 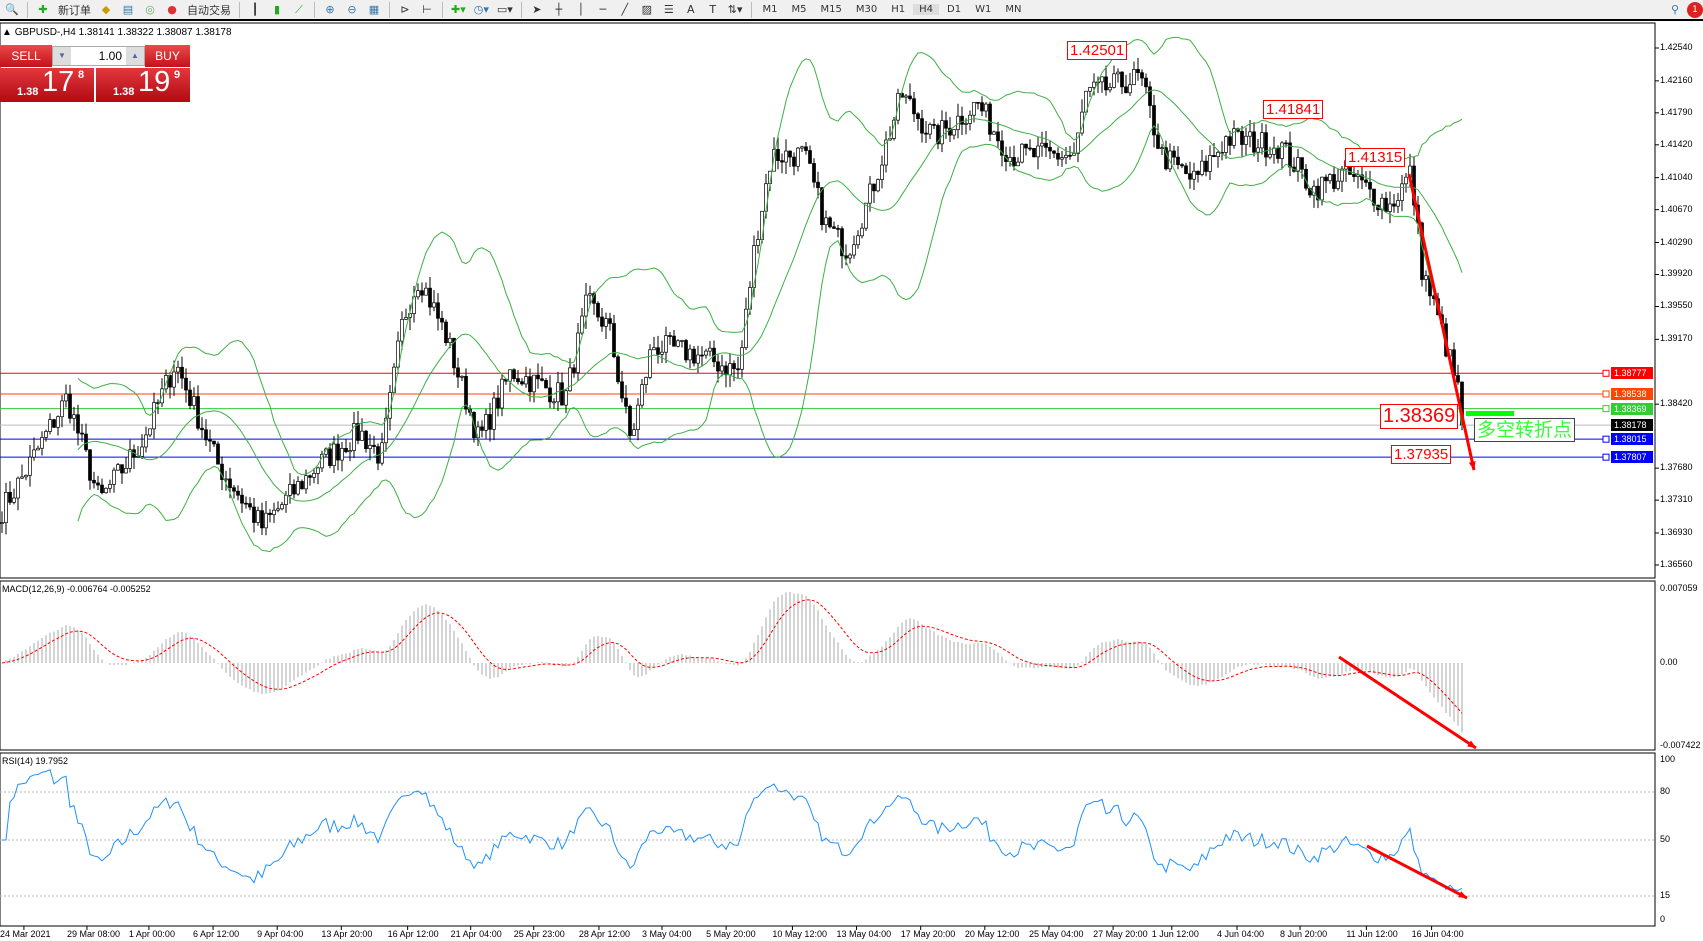 I want to click on sell-button: SELL, so click(x=26, y=56).